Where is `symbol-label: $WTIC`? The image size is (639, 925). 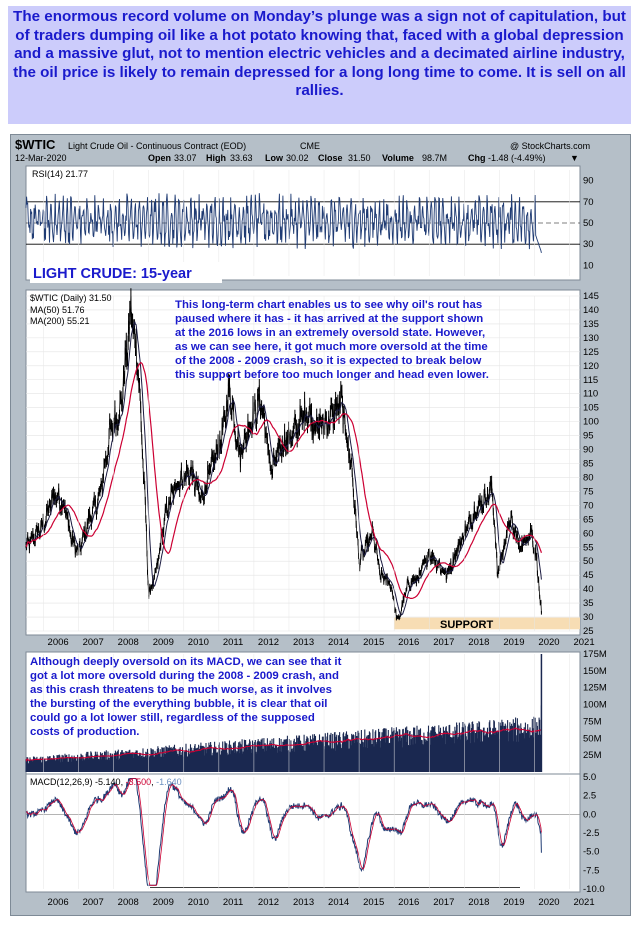
symbol-label: $WTIC is located at coordinates (35, 144).